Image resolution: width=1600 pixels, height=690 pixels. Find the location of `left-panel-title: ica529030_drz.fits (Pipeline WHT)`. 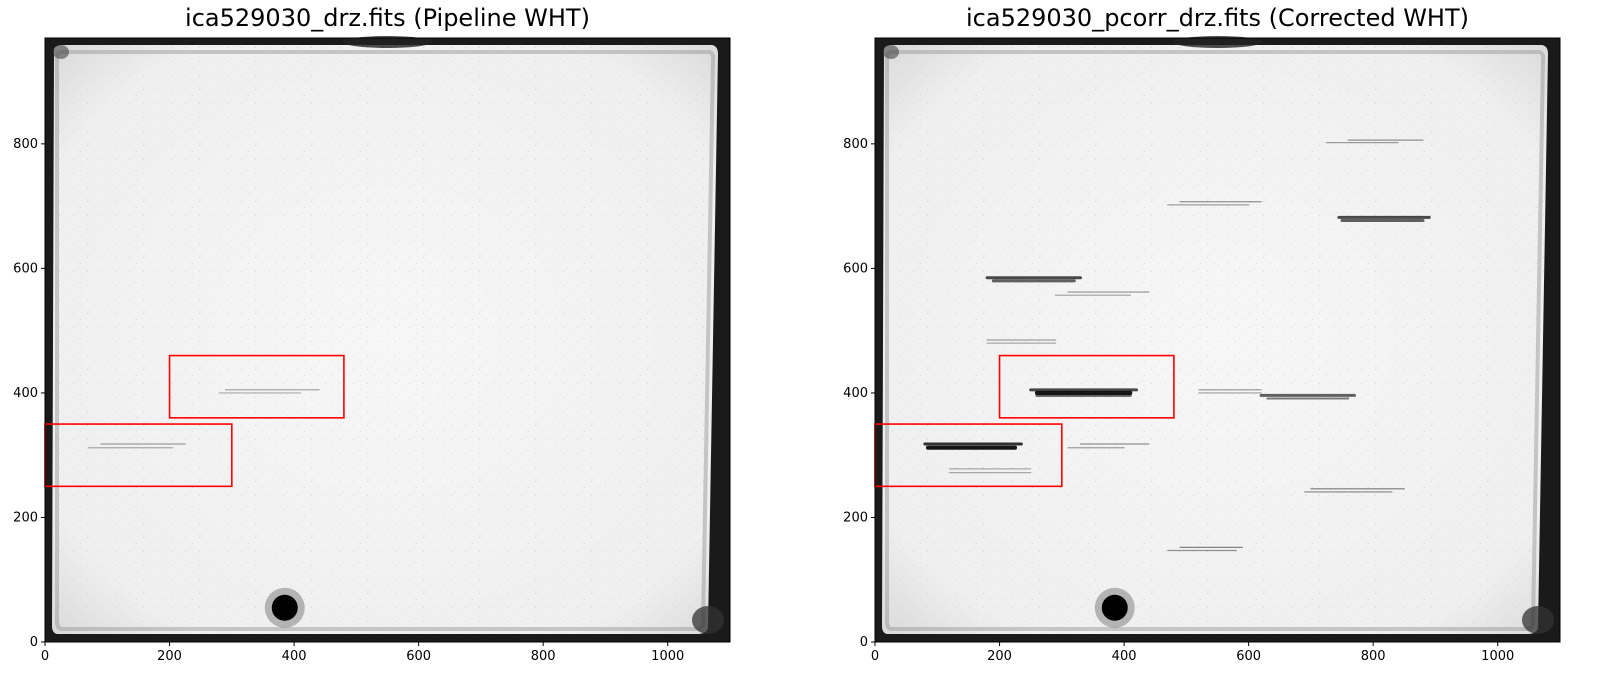

left-panel-title: ica529030_drz.fits (Pipeline WHT) is located at coordinates (387, 18).